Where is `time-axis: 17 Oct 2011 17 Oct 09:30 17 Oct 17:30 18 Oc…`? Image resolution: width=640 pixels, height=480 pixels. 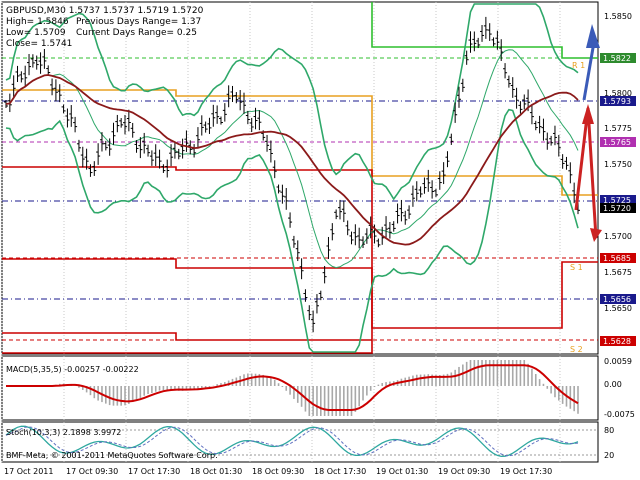
time-axis: 17 Oct 2011 17 Oct 09:30 17 Oct 17:30 18 Oc… is located at coordinates (278, 471).